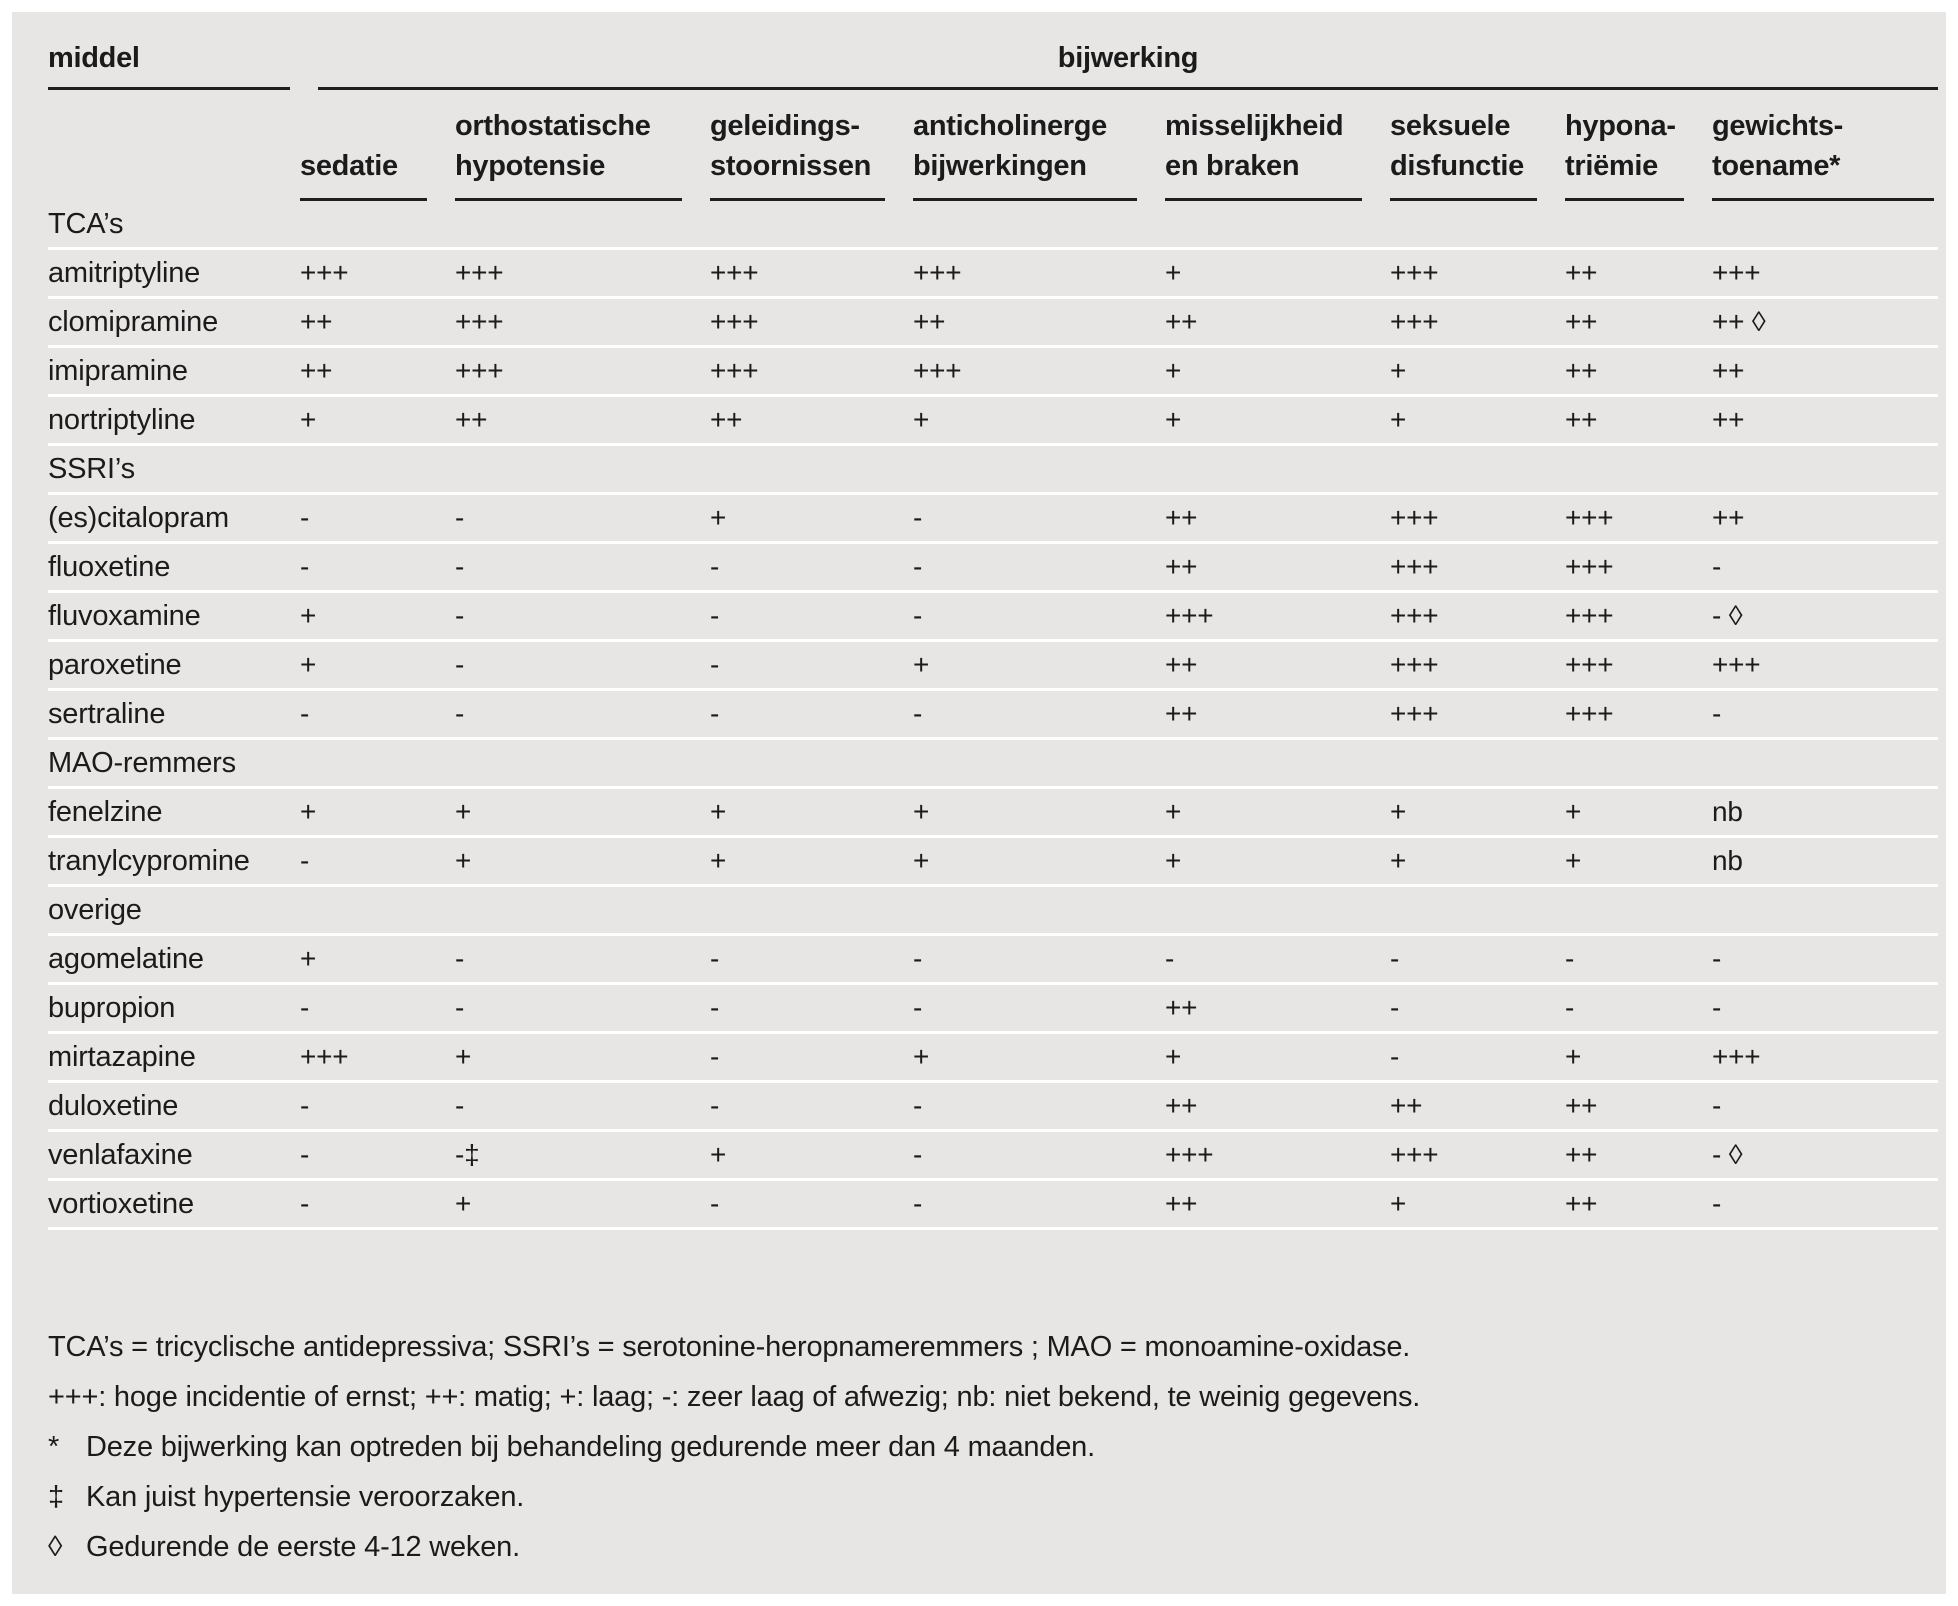  Describe the element at coordinates (55, 1547) in the screenshot. I see `footnote-marker: ◊` at that location.